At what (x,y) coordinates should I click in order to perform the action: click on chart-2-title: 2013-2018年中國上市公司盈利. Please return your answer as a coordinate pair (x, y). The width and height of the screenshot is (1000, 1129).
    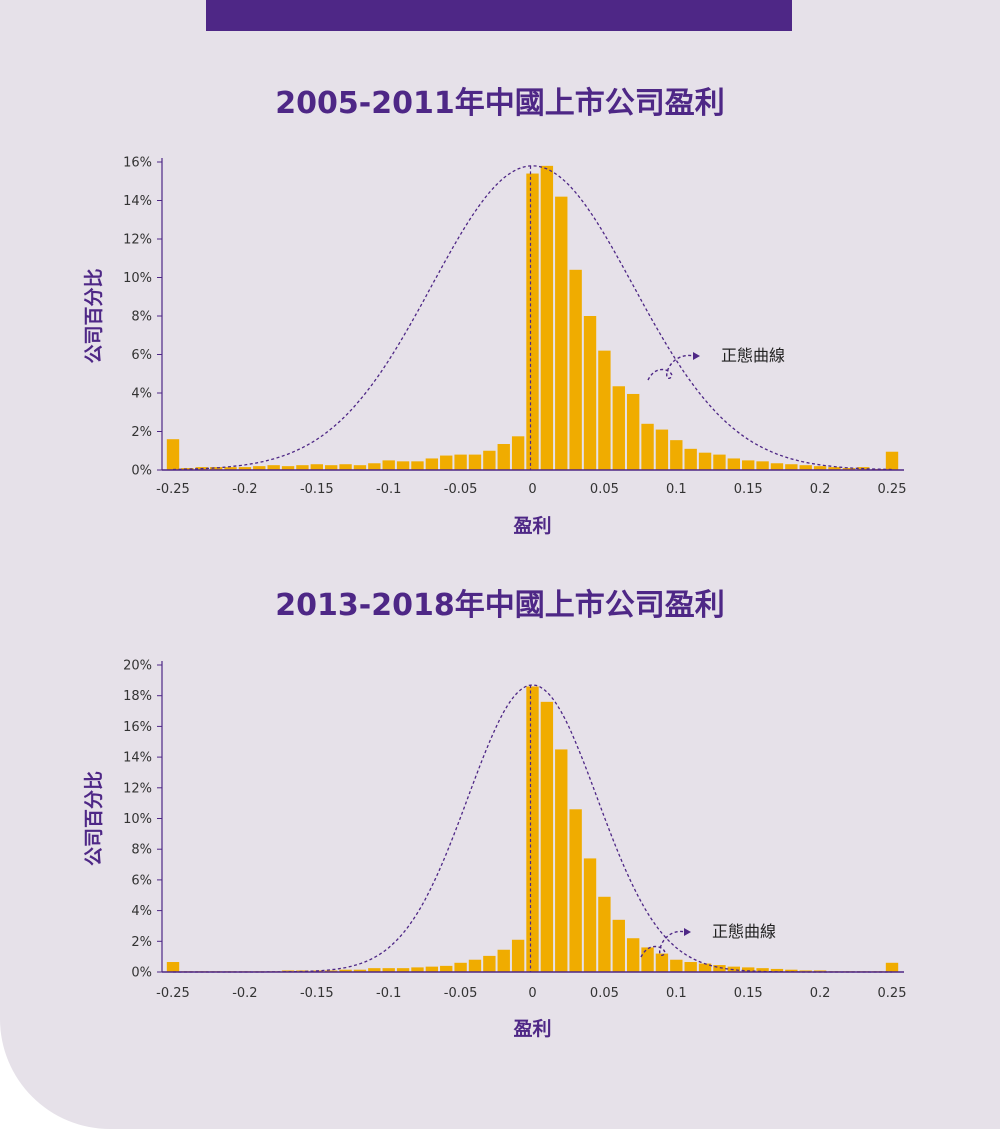
    Looking at the image, I should click on (500, 605).